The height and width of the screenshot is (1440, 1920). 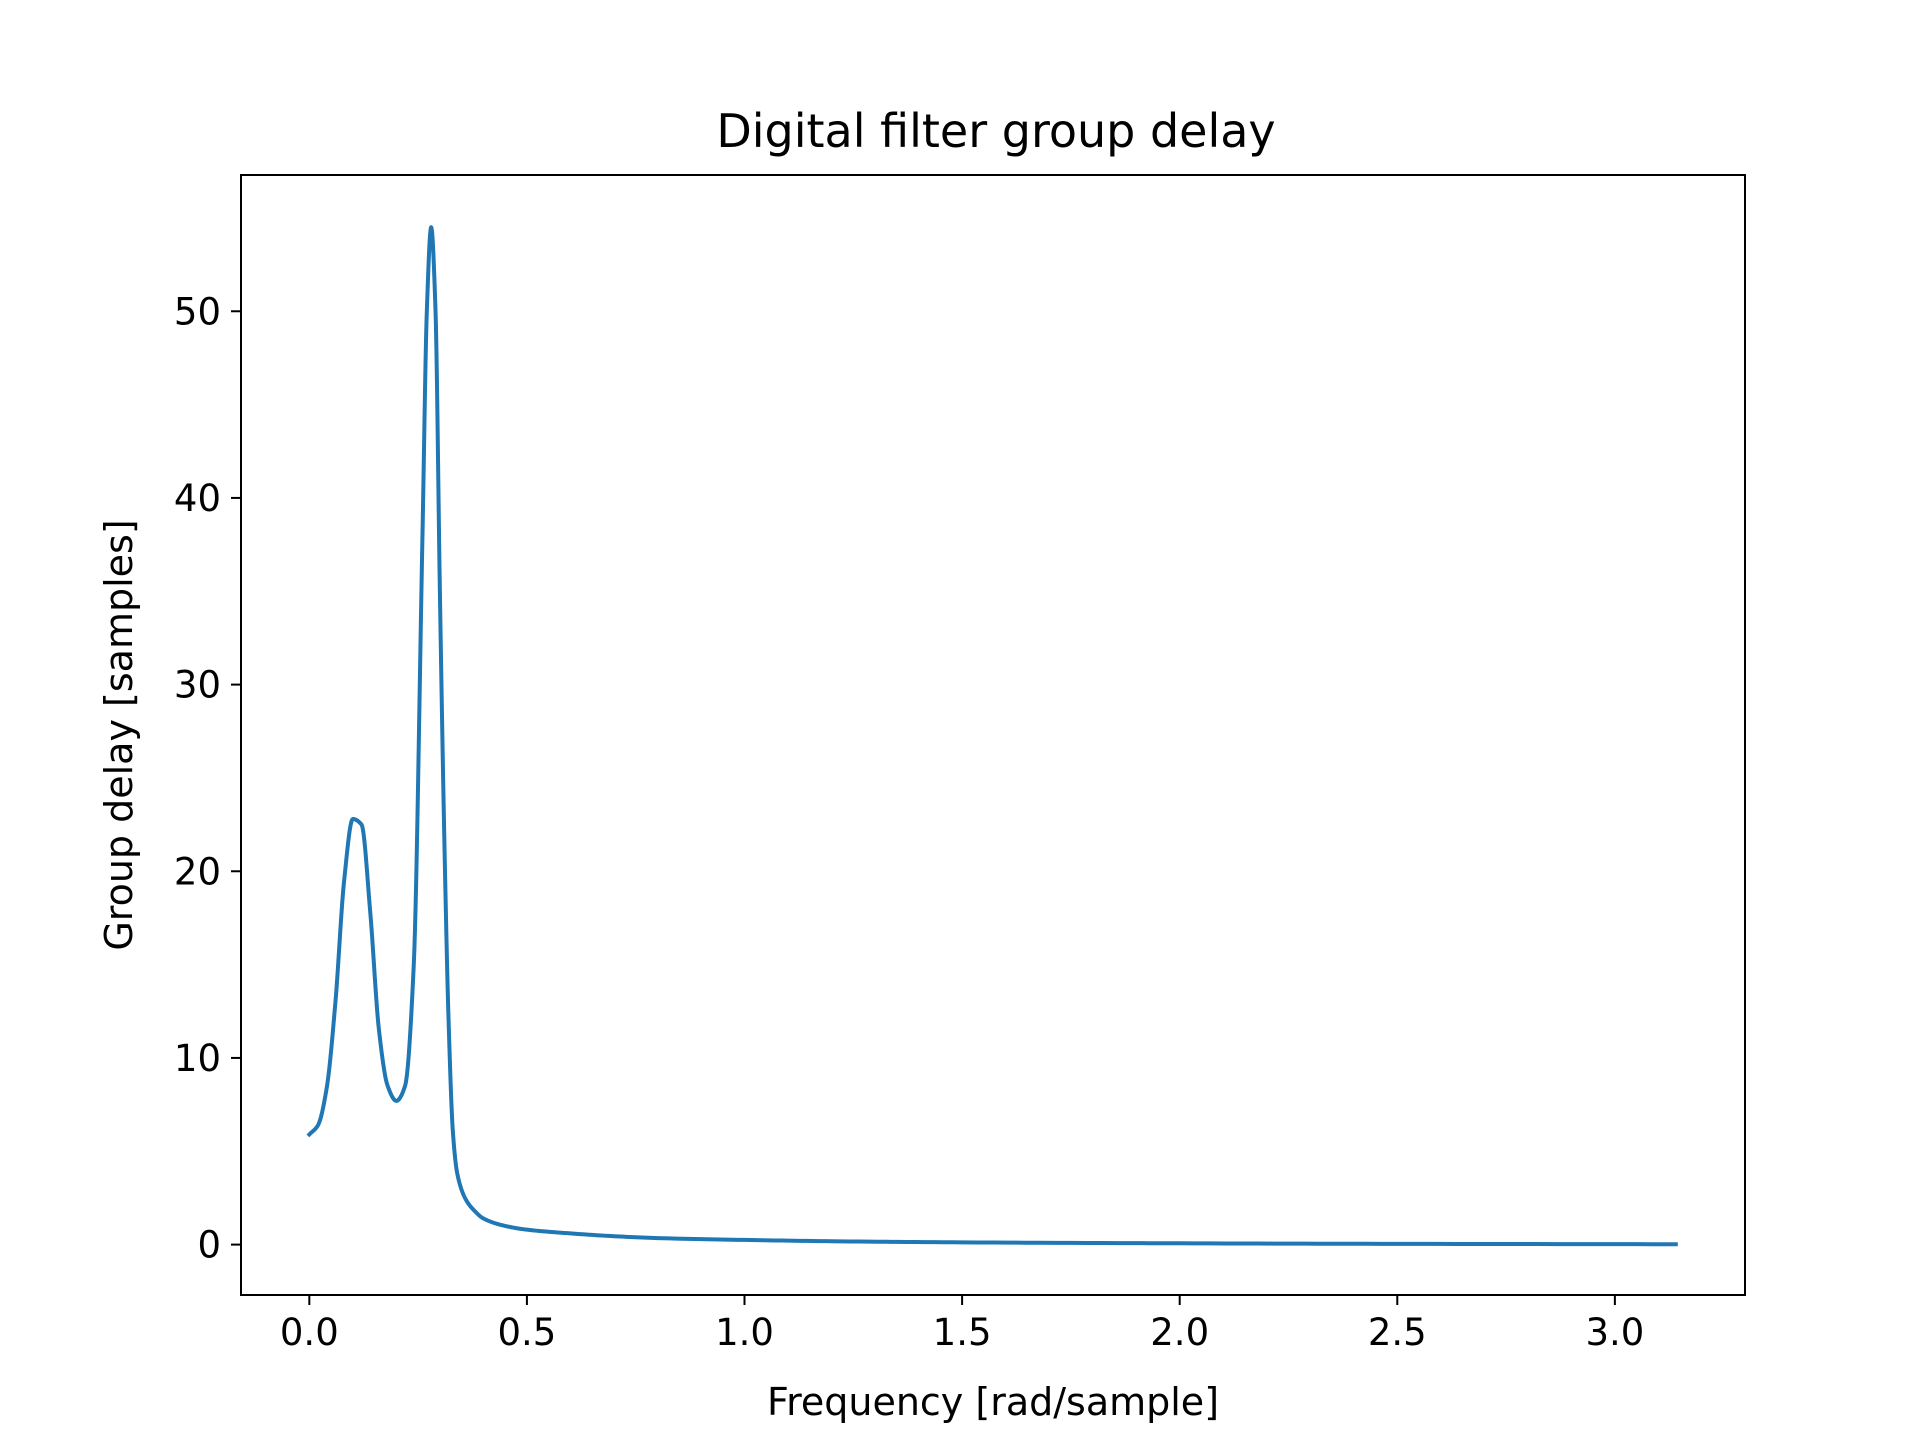 I want to click on y-tick-label: 10, so click(x=197, y=1058).